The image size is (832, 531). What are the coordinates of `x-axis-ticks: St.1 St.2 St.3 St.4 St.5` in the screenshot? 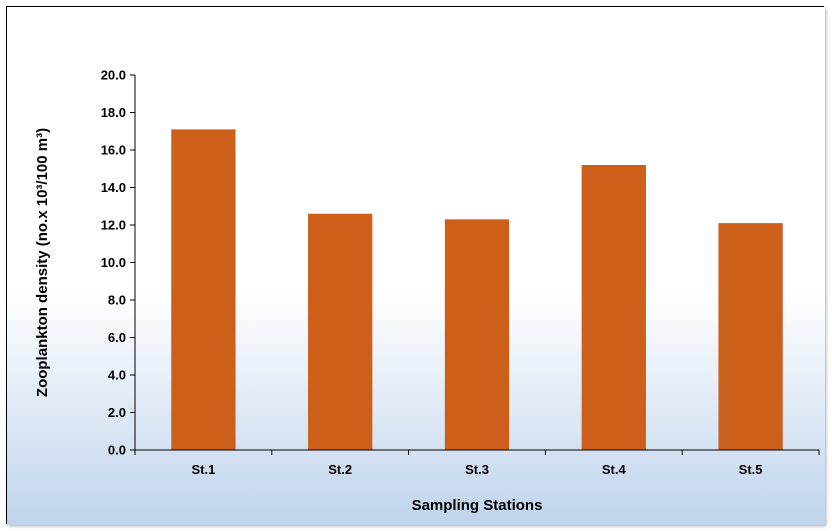 It's located at (477, 463).